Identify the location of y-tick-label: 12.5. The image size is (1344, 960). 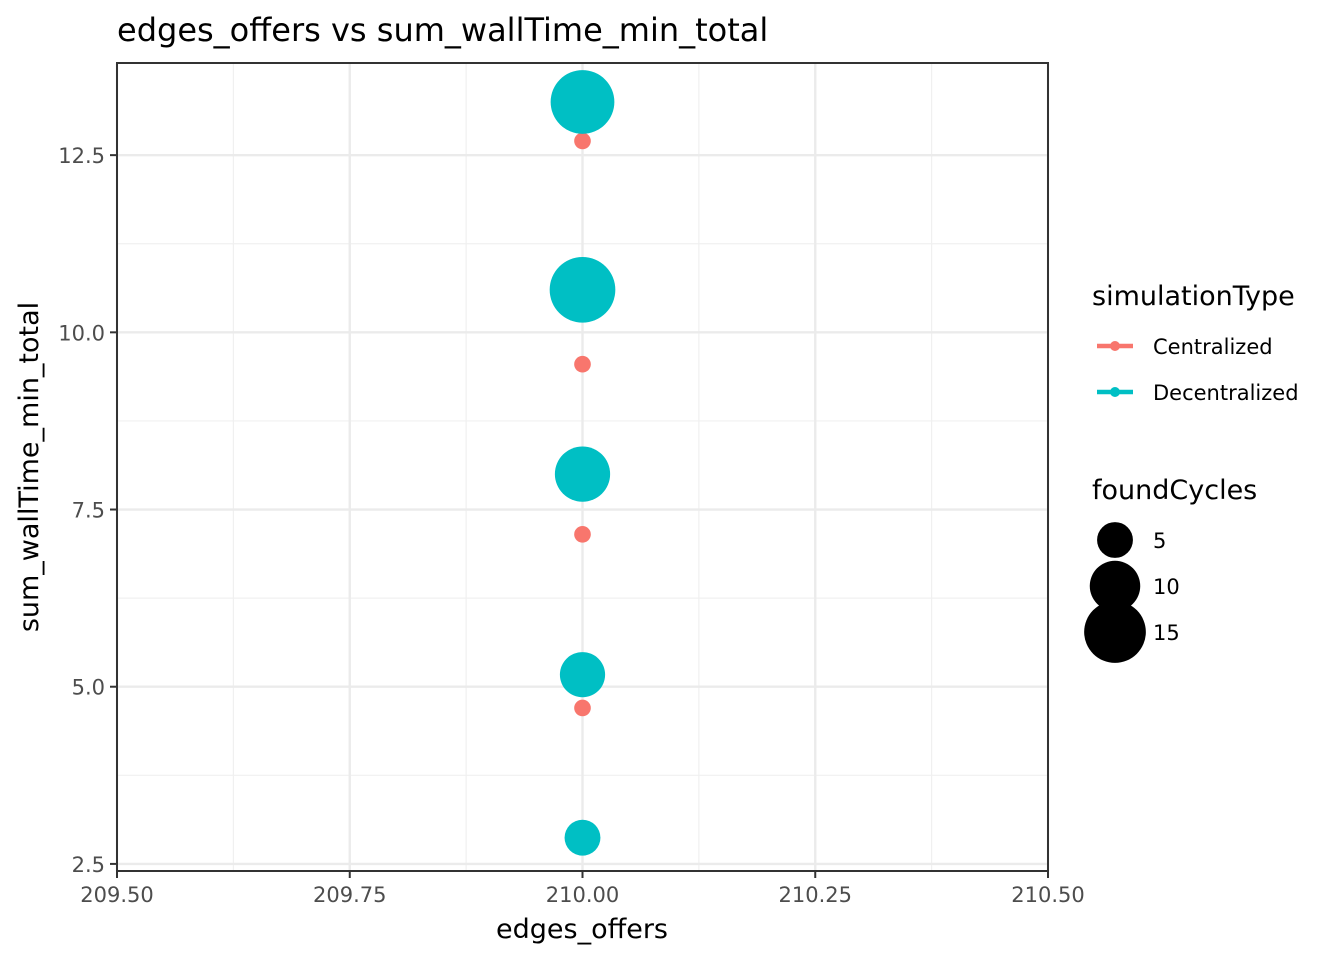
(81, 156).